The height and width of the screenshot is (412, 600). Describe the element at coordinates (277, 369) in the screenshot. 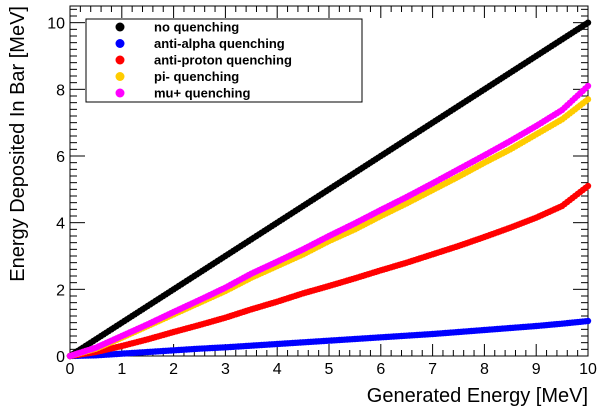

I see `x-tick-label: 4` at that location.